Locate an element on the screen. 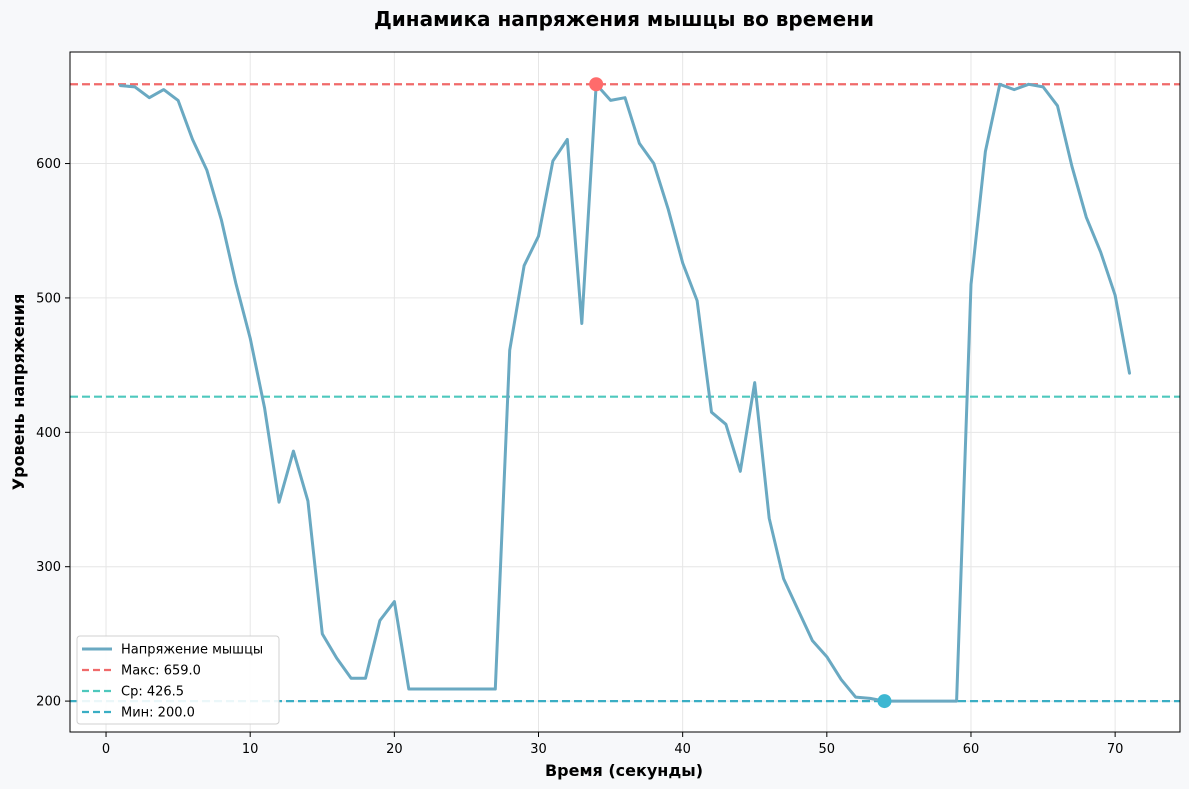 The height and width of the screenshot is (789, 1189). x-tick-label: 70 is located at coordinates (1115, 749).